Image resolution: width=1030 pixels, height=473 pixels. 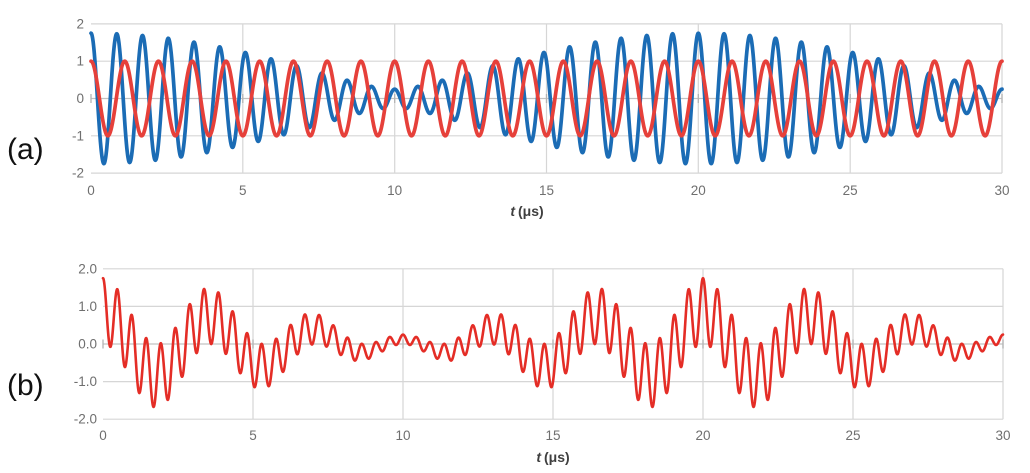 I want to click on x-tick-label-b: 15, so click(x=552, y=435).